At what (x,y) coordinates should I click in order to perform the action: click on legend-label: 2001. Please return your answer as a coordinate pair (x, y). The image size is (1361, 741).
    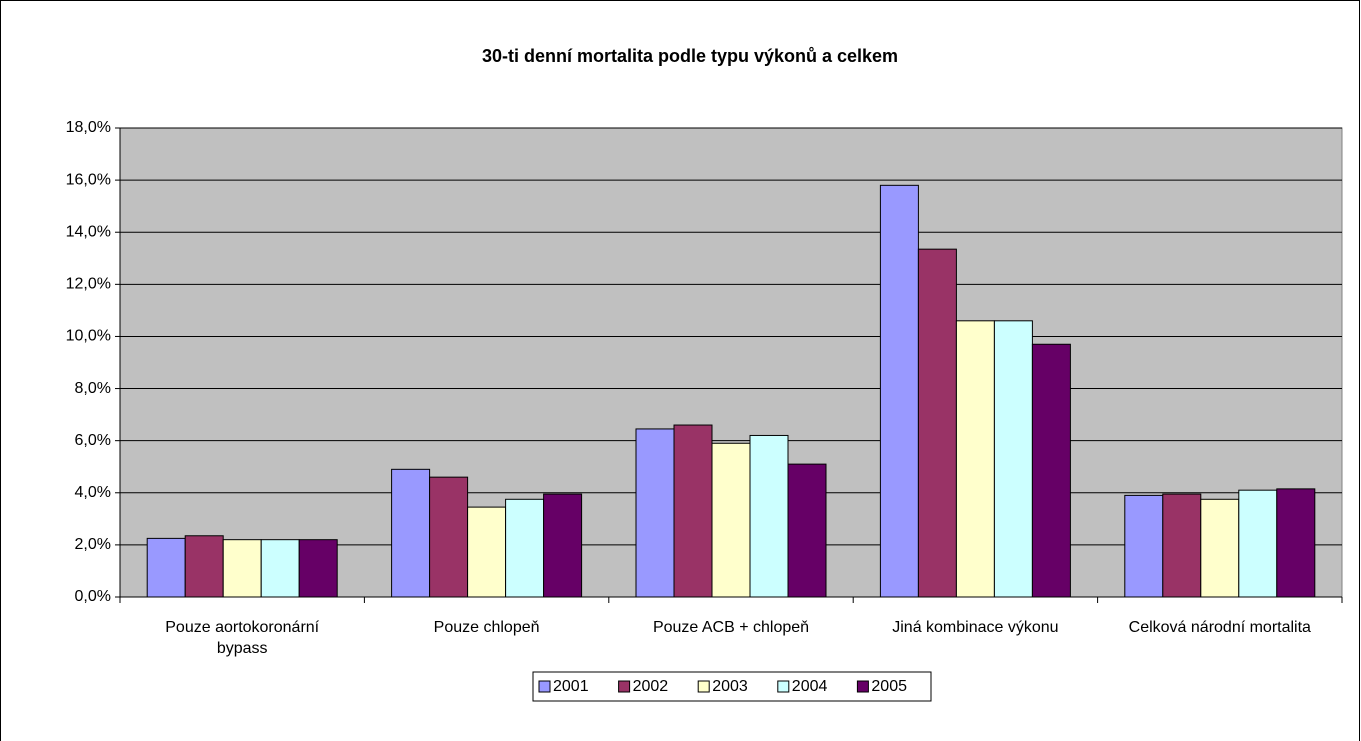
    Looking at the image, I should click on (571, 686).